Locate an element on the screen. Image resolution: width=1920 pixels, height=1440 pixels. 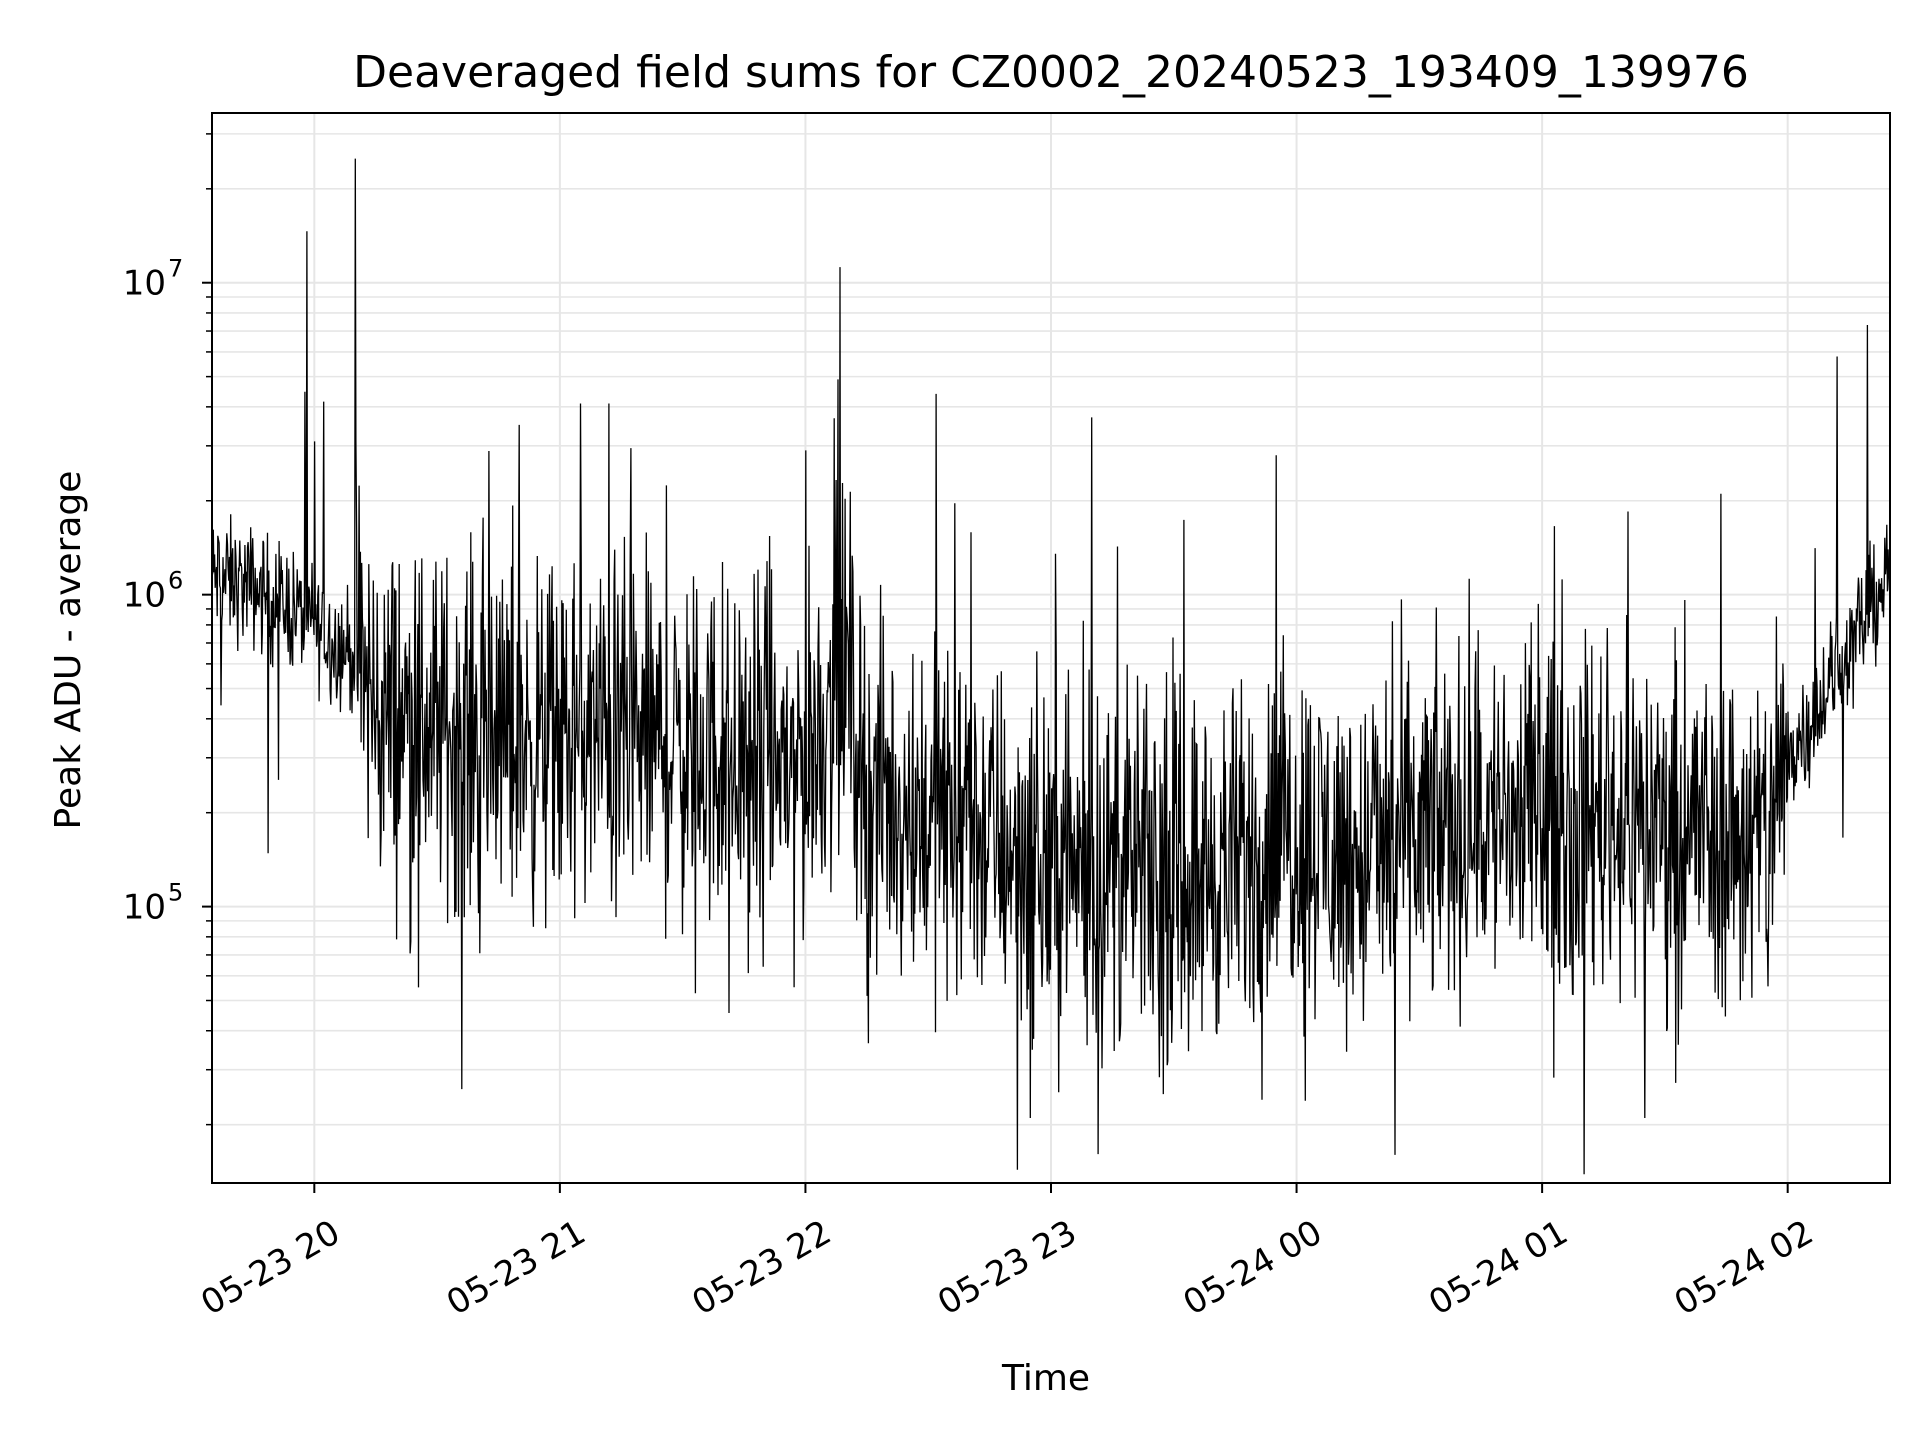
y-axis-label: Peak ADU - average is located at coordinates (68, 650).